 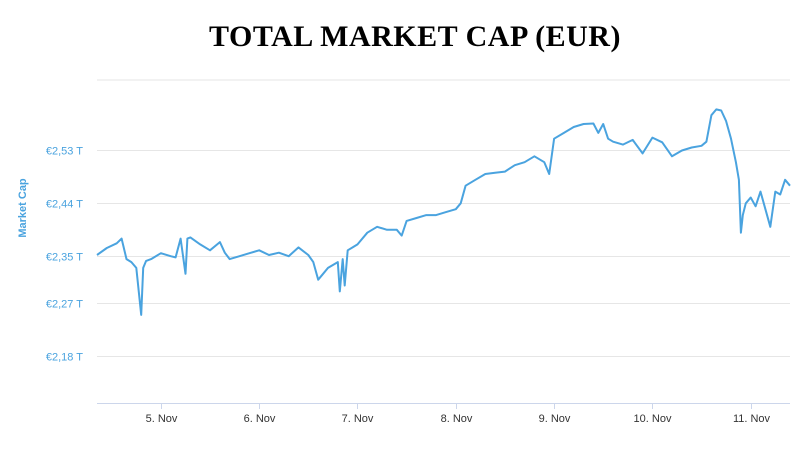 What do you see at coordinates (162, 419) in the screenshot?
I see `x-tick-label: 5. Nov` at bounding box center [162, 419].